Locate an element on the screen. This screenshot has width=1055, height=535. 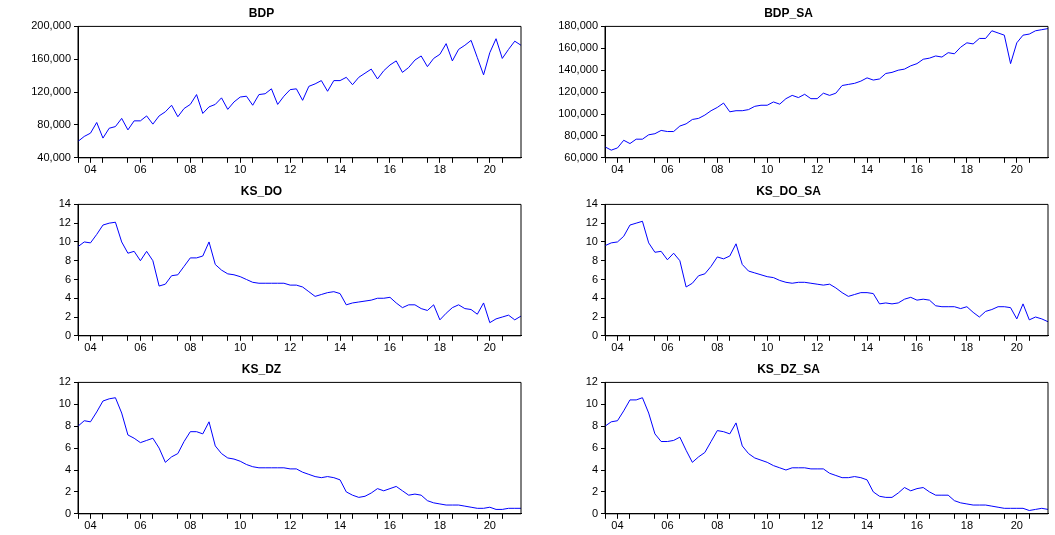
chart-title: KS_DO is located at coordinates (261, 190).